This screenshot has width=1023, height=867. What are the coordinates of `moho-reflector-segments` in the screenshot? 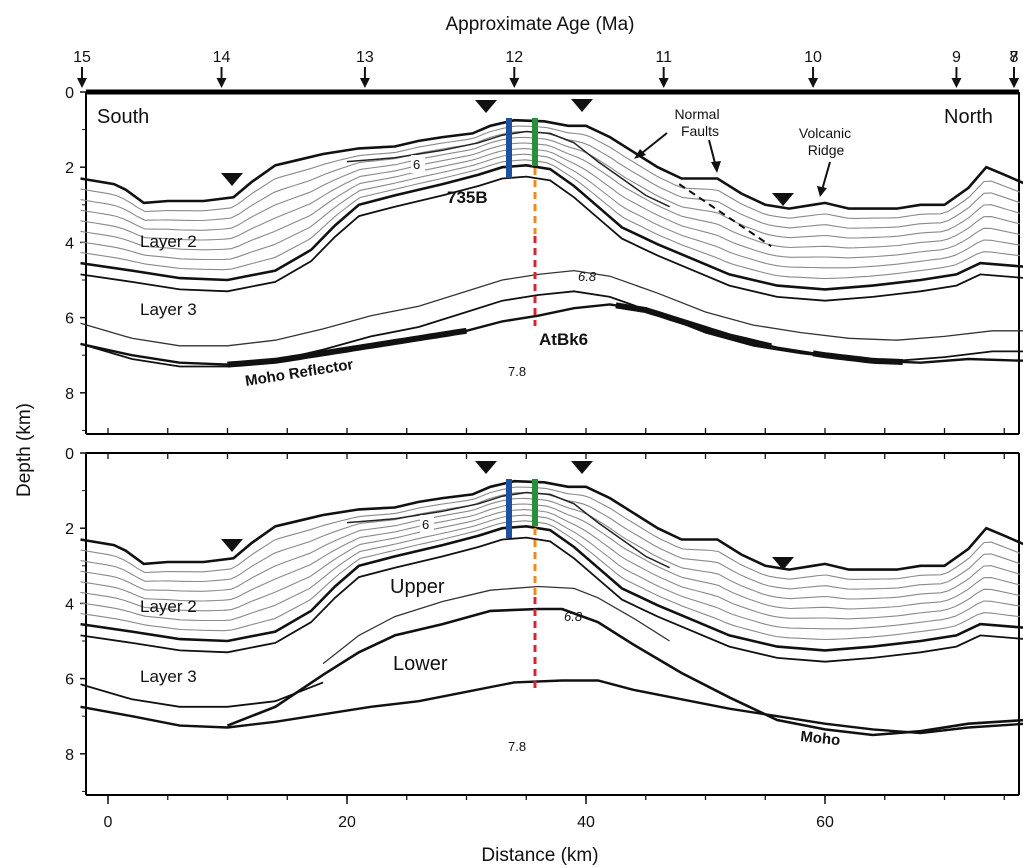 It's located at (565, 335).